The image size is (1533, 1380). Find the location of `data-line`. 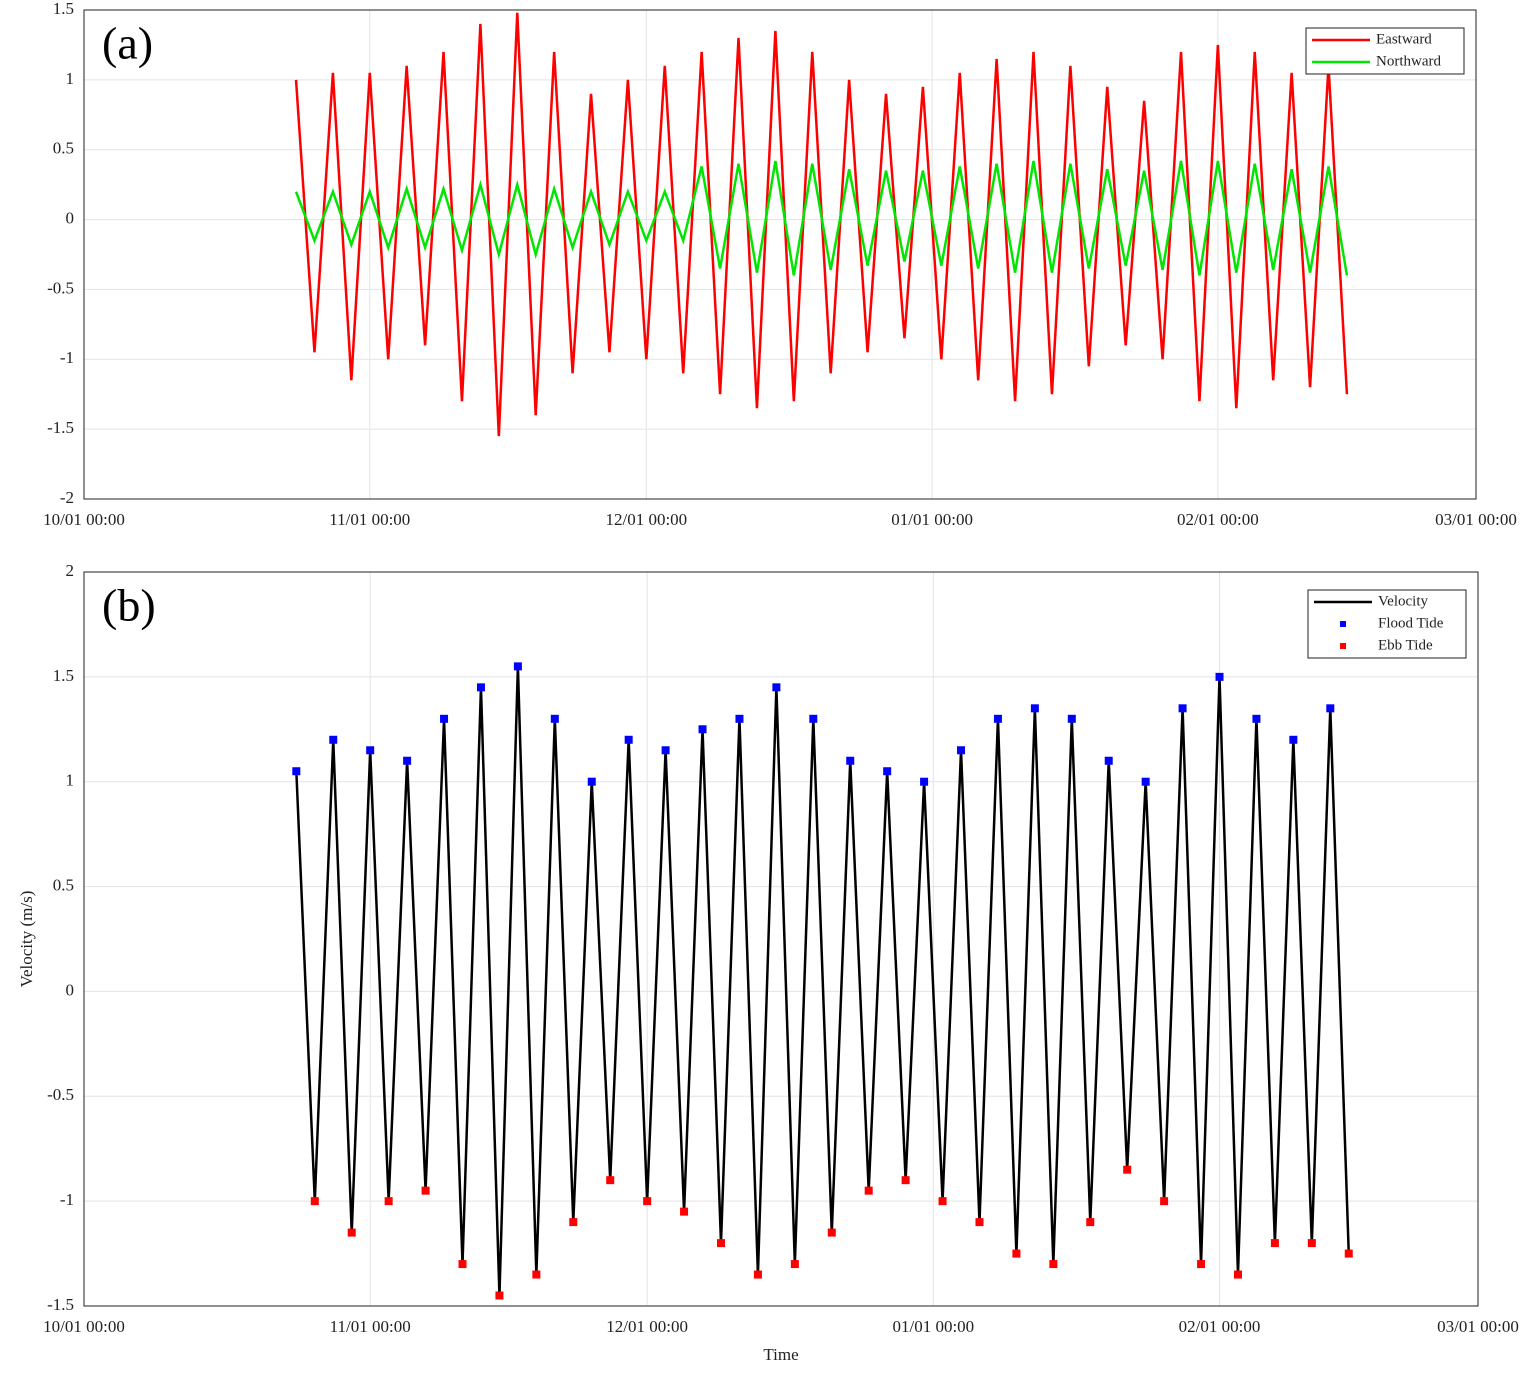

data-line is located at coordinates (821, 218).